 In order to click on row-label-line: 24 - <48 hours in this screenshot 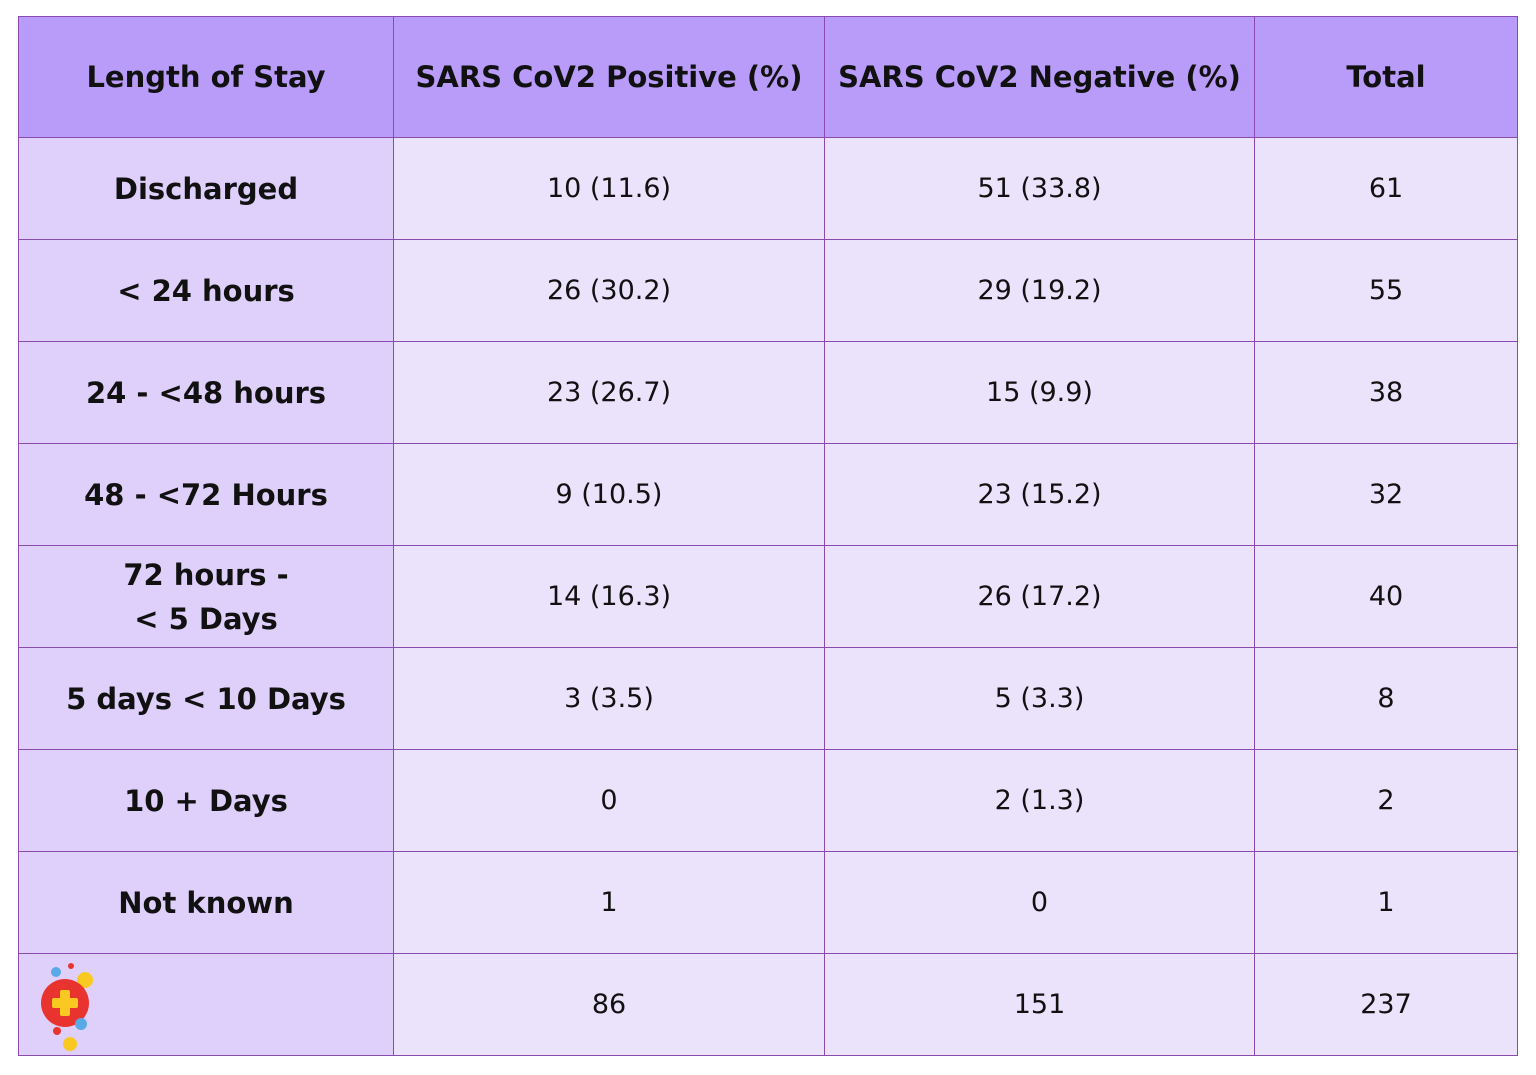, I will do `click(206, 392)`.